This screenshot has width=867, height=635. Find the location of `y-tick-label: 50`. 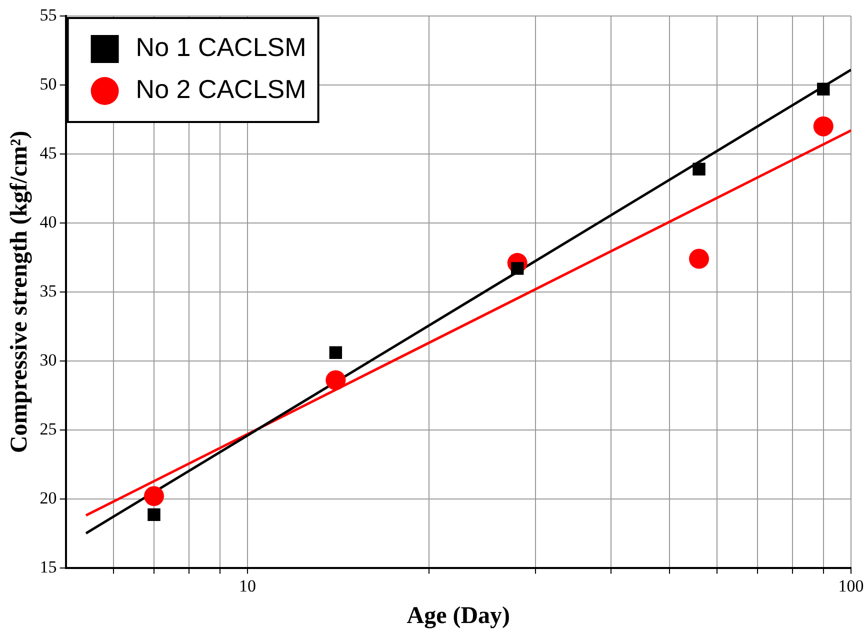

y-tick-label: 50 is located at coordinates (48, 84).